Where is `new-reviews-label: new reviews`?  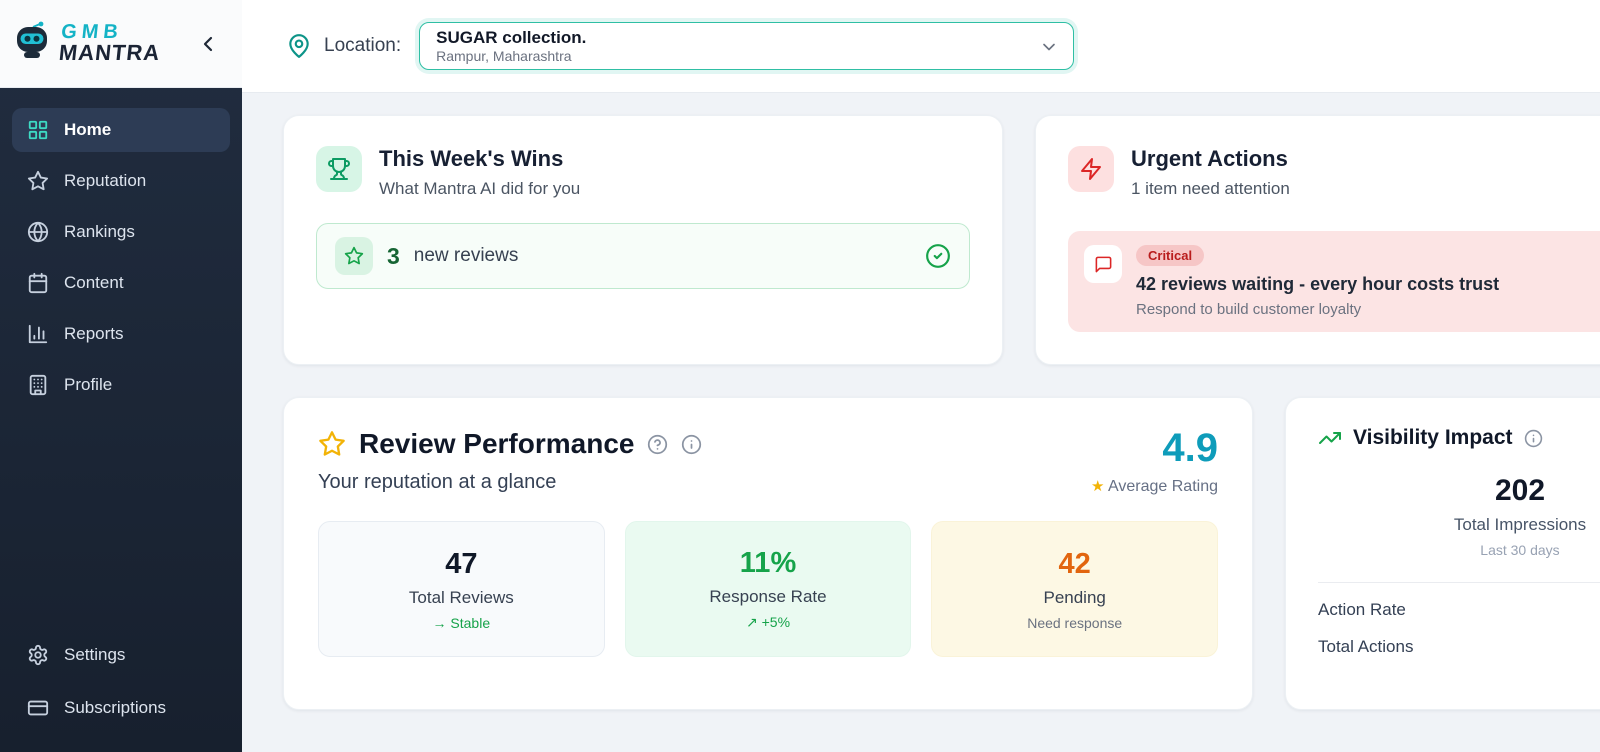
new-reviews-label: new reviews is located at coordinates (466, 255).